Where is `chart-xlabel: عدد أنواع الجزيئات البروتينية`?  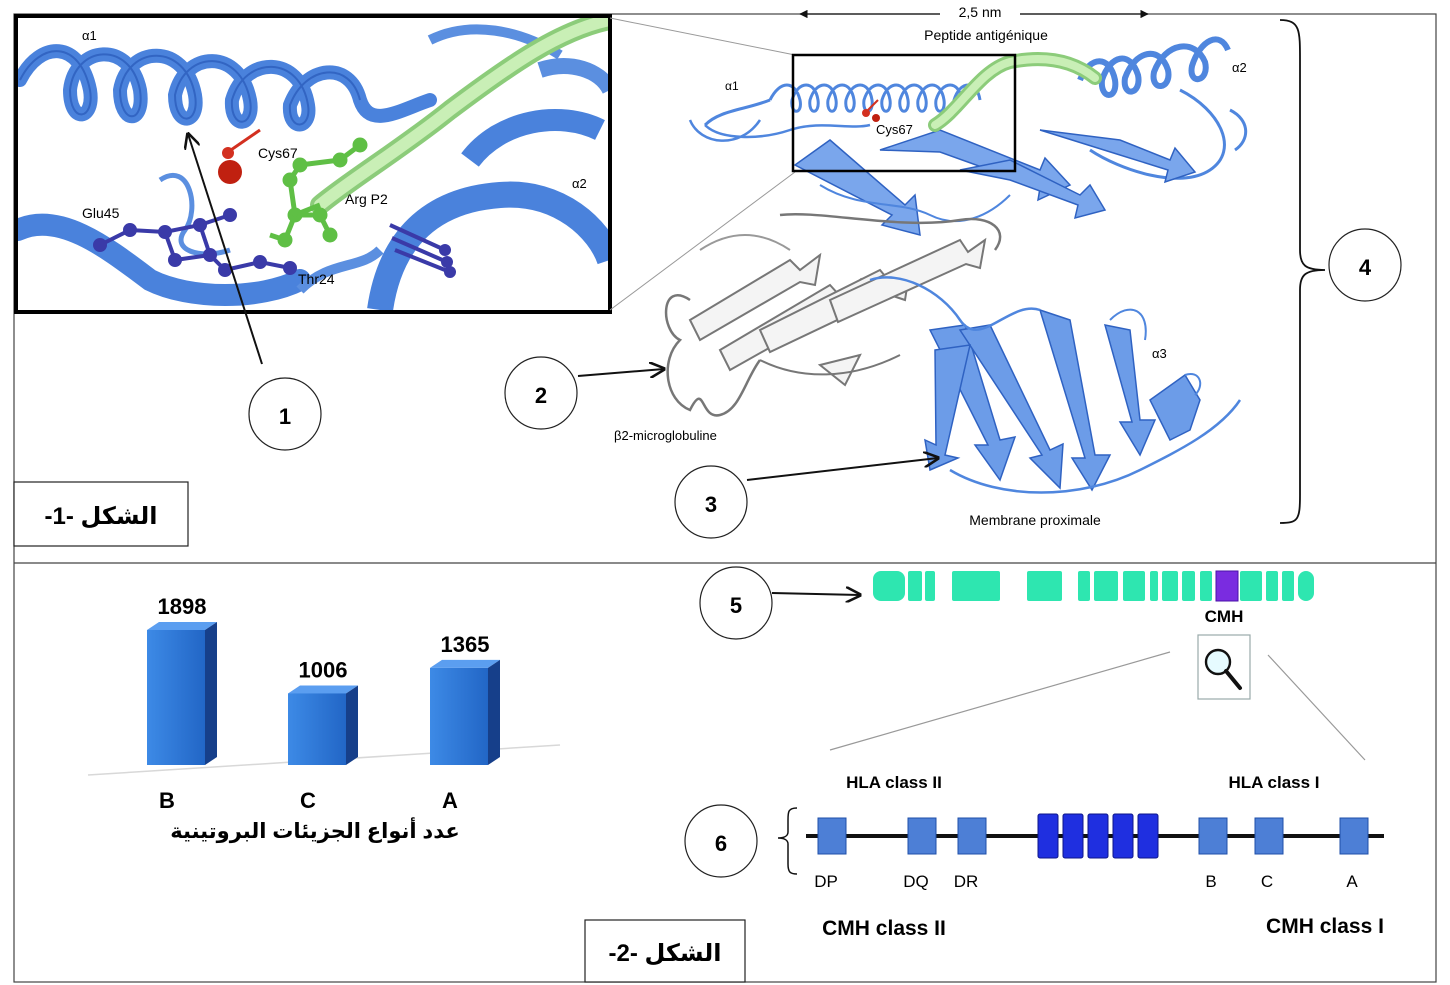 chart-xlabel: عدد أنواع الجزيئات البروتينية is located at coordinates (314, 829).